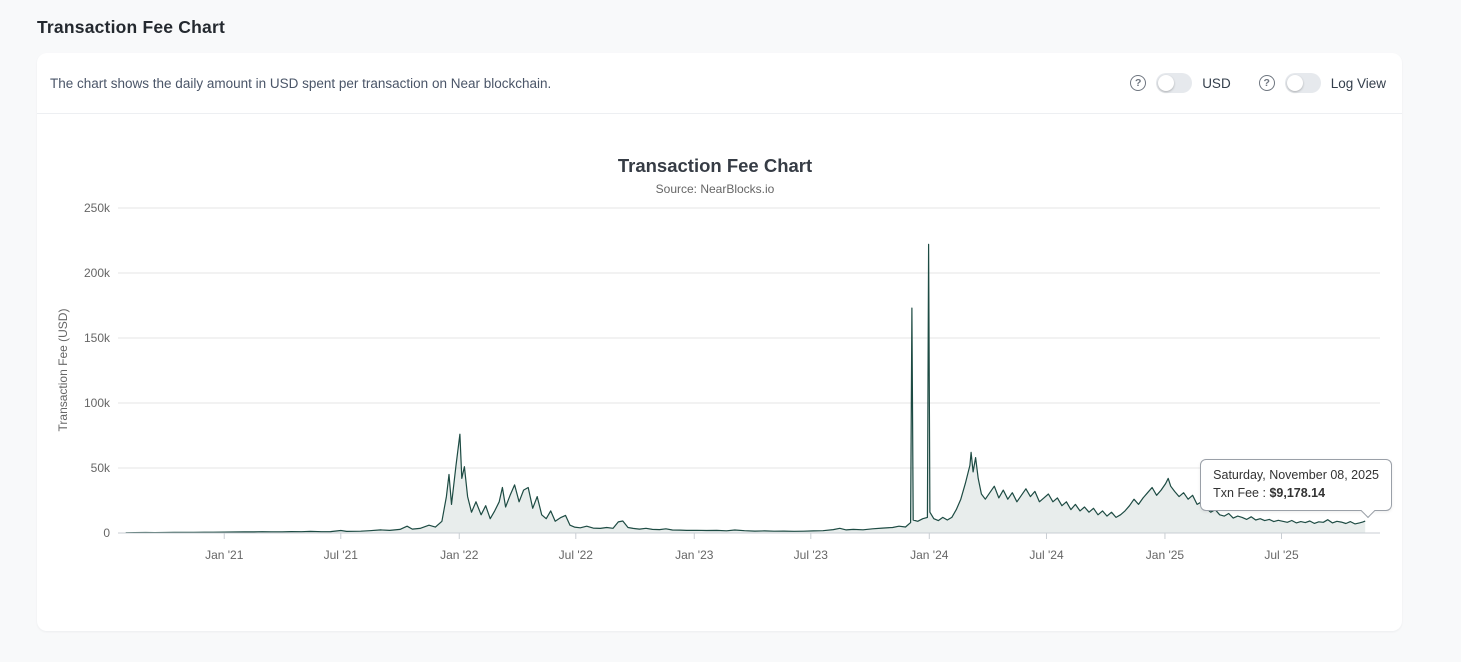  Describe the element at coordinates (1281, 555) in the screenshot. I see `x-tick-label: Jul '25` at that location.